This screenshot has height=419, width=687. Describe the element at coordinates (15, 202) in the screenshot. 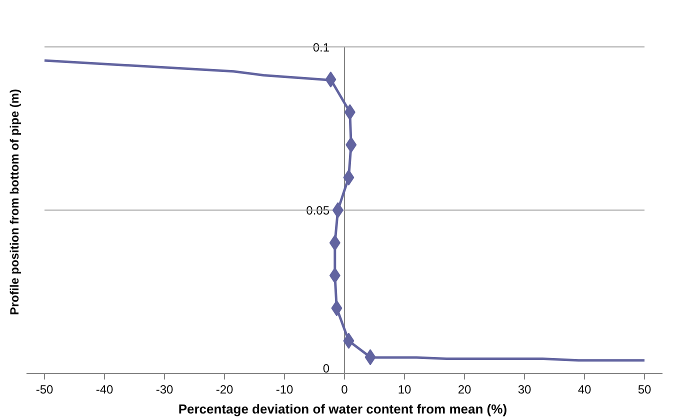

I see `y-axis-title: Profile position from bottom of pipe (m)` at that location.